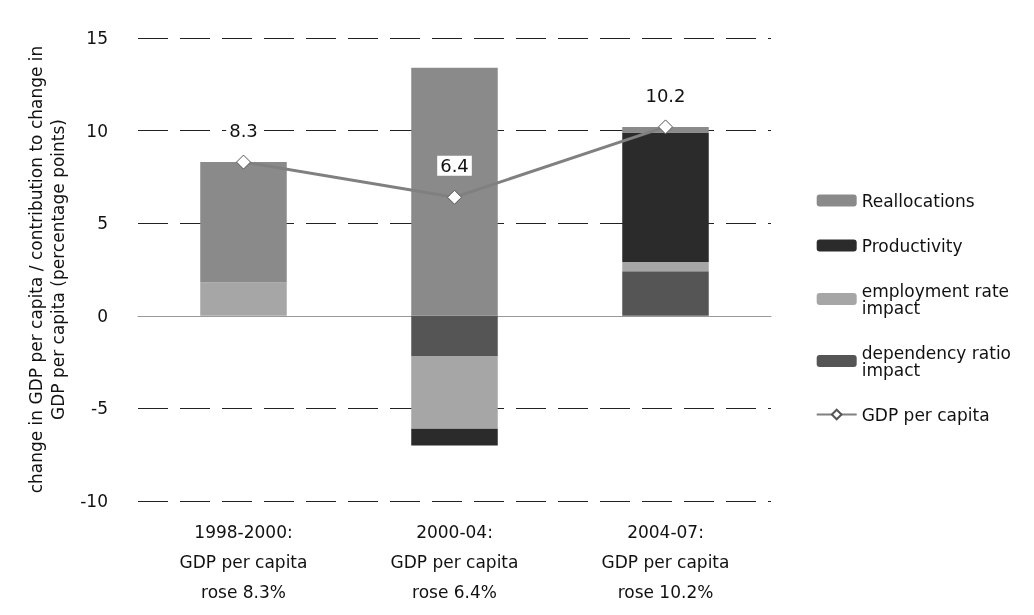 This screenshot has height=615, width=1034. What do you see at coordinates (925, 414) in the screenshot?
I see `legend-label: GDP per capita` at bounding box center [925, 414].